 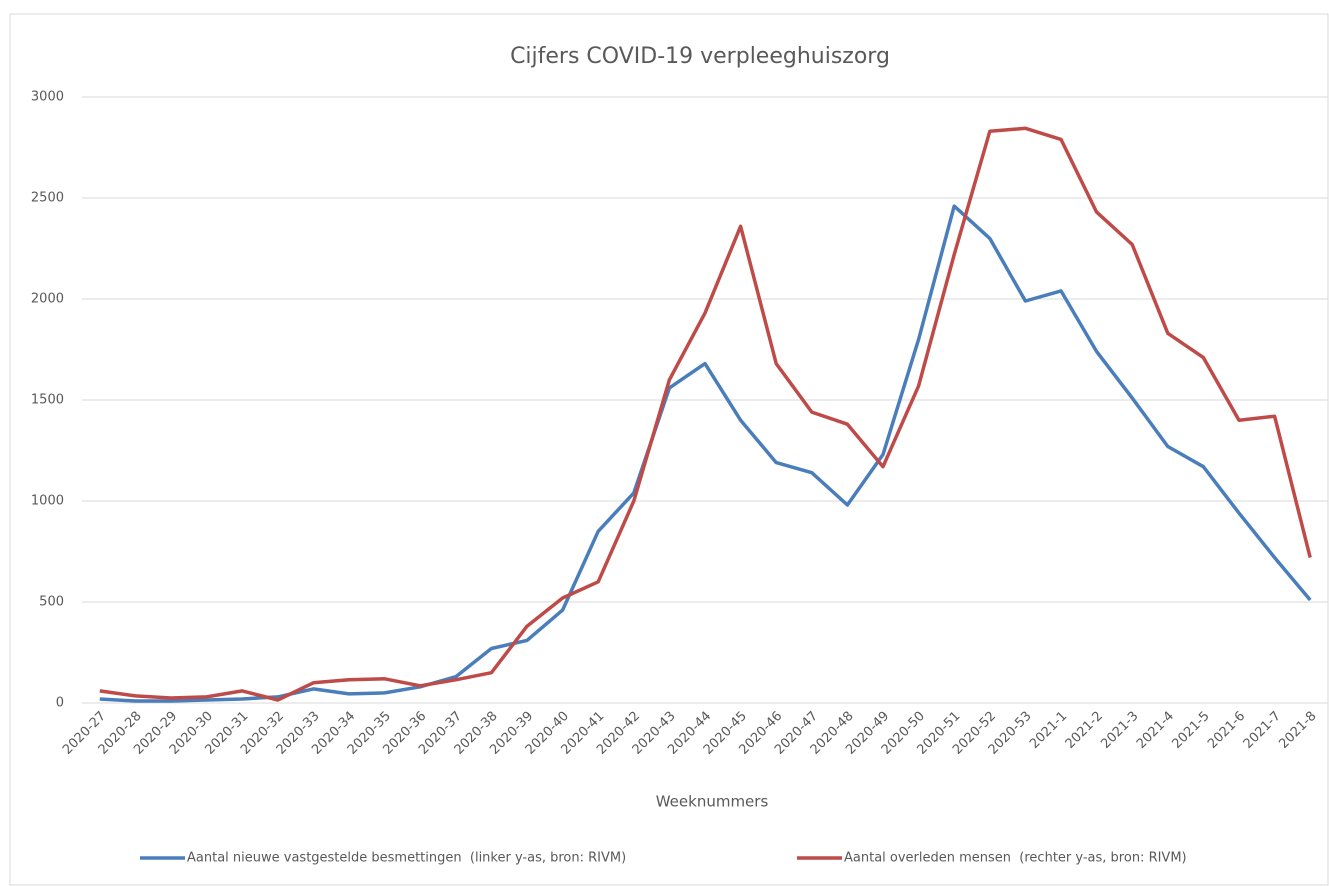 What do you see at coordinates (60, 703) in the screenshot?
I see `y-tick-label: 0` at bounding box center [60, 703].